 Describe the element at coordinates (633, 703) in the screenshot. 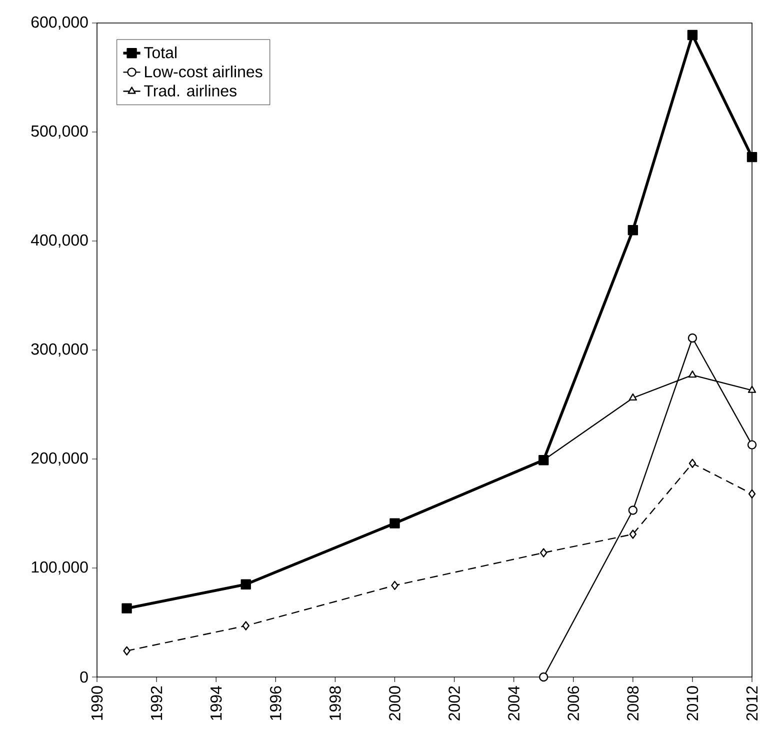

I see `x-tick-label: 2008` at that location.